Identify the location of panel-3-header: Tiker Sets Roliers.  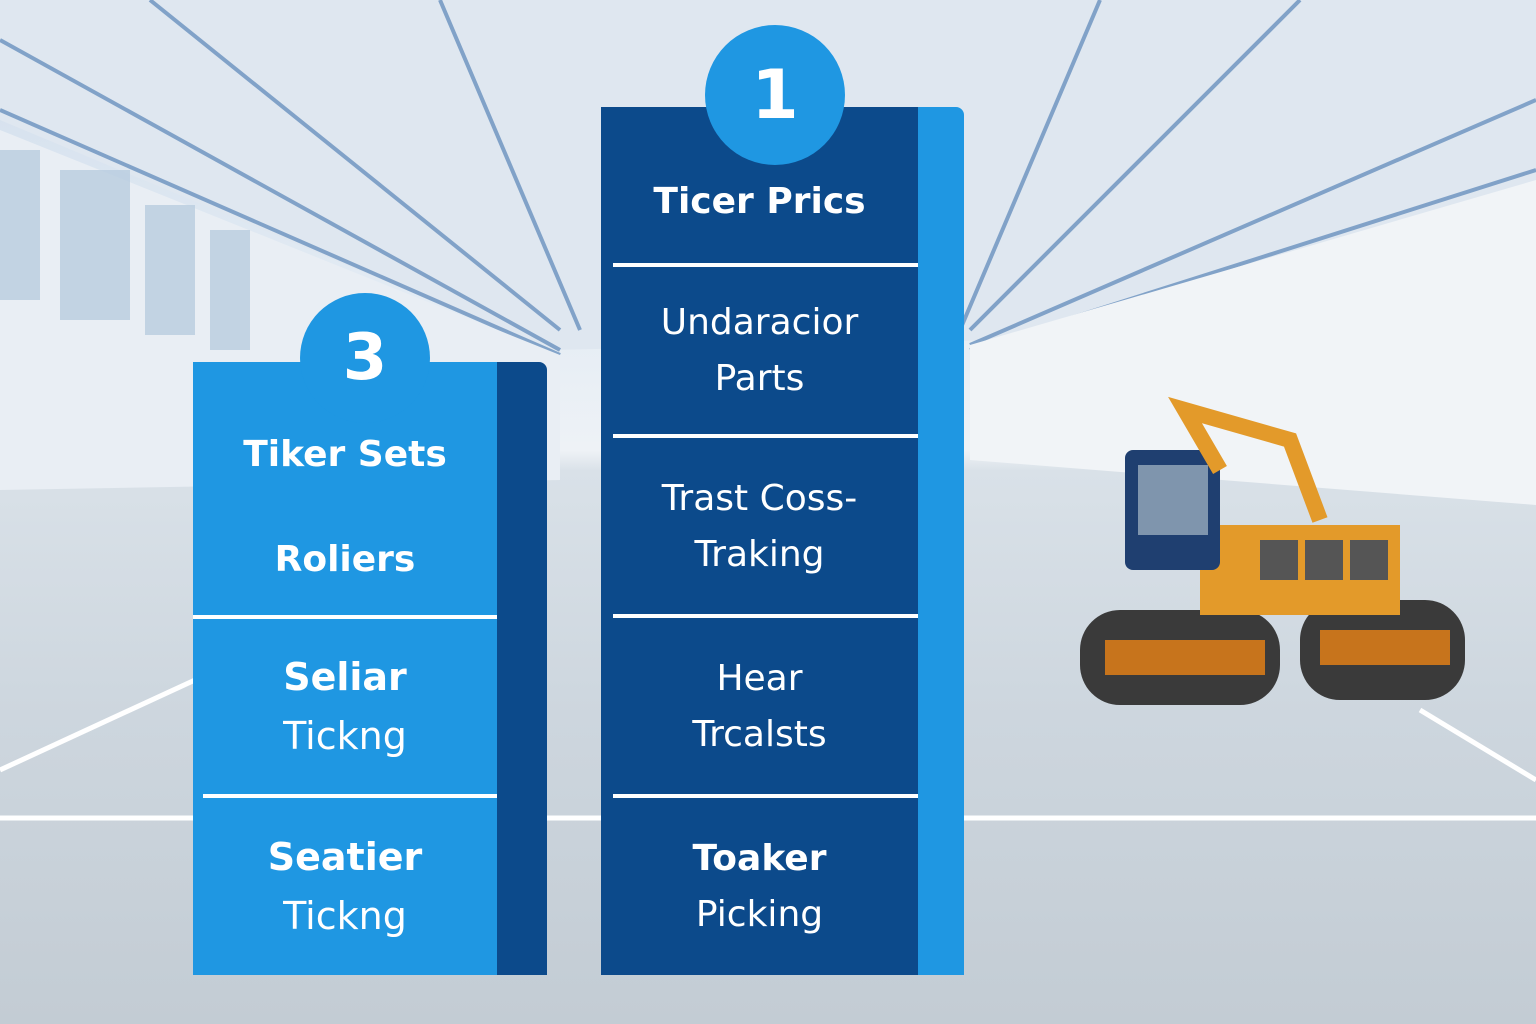
(345, 507).